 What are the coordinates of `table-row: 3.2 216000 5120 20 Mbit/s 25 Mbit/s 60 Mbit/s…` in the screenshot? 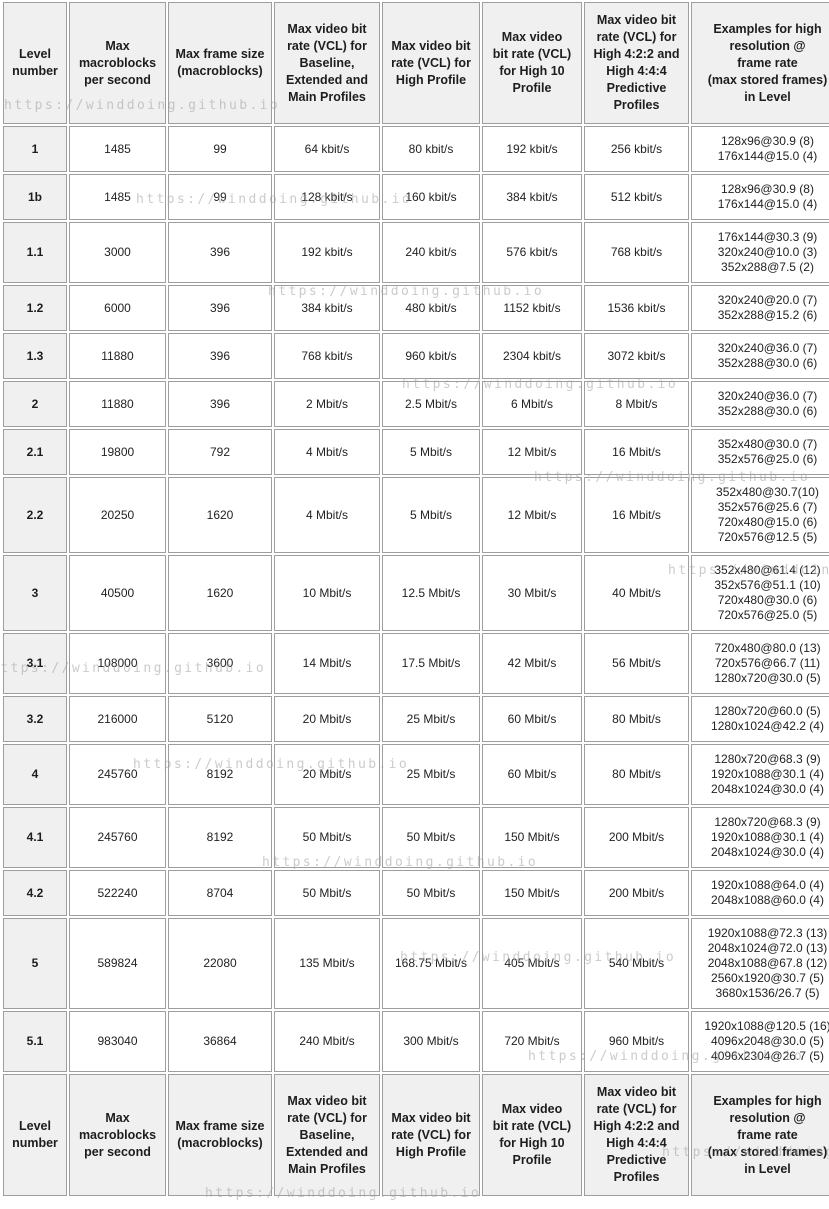 It's located at (416, 719).